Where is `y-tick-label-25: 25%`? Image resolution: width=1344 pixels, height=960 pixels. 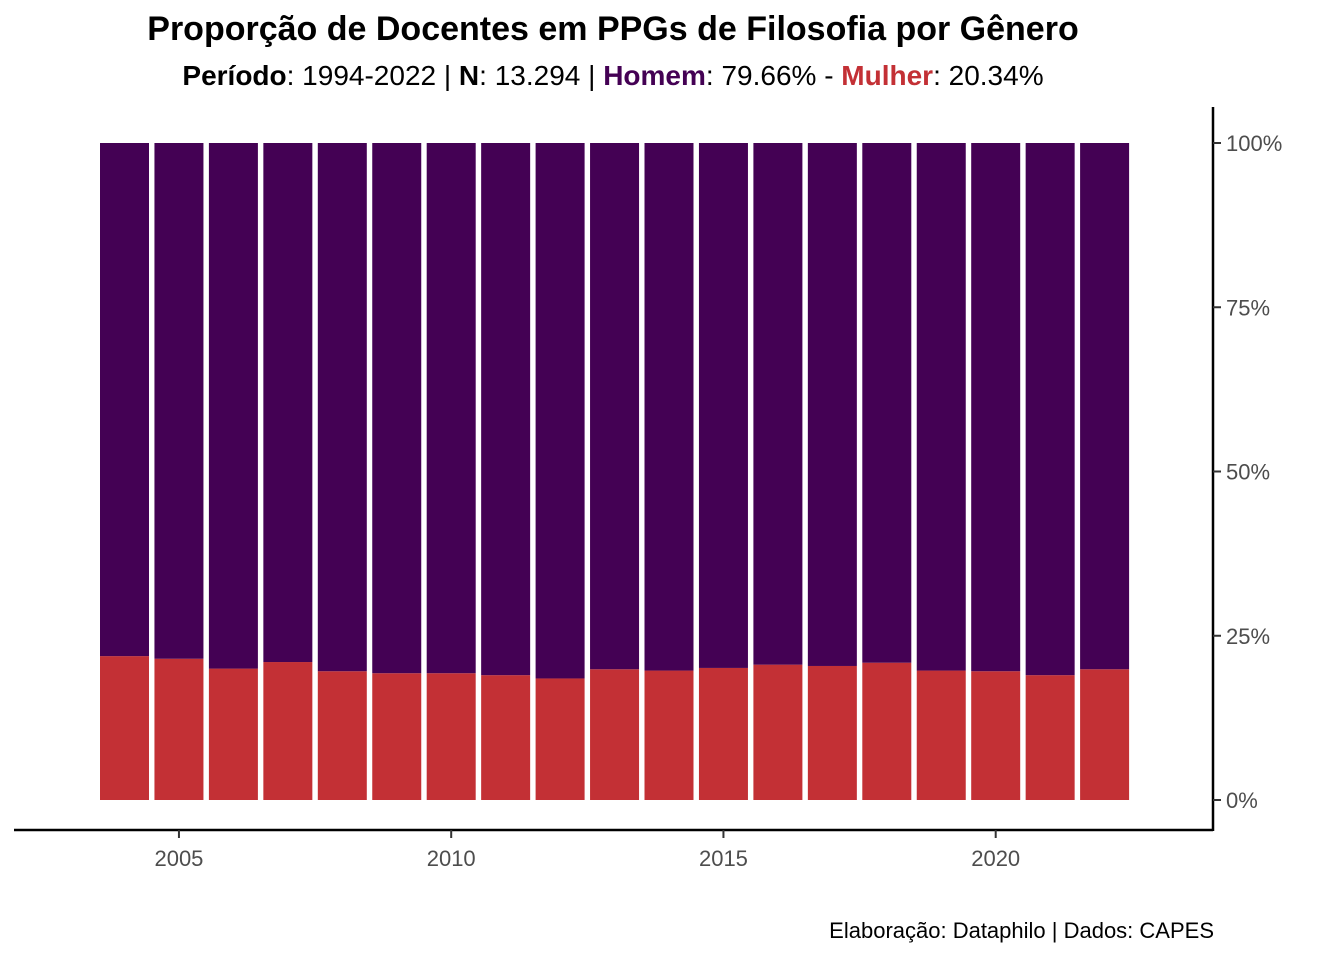
y-tick-label-25: 25% is located at coordinates (1248, 636).